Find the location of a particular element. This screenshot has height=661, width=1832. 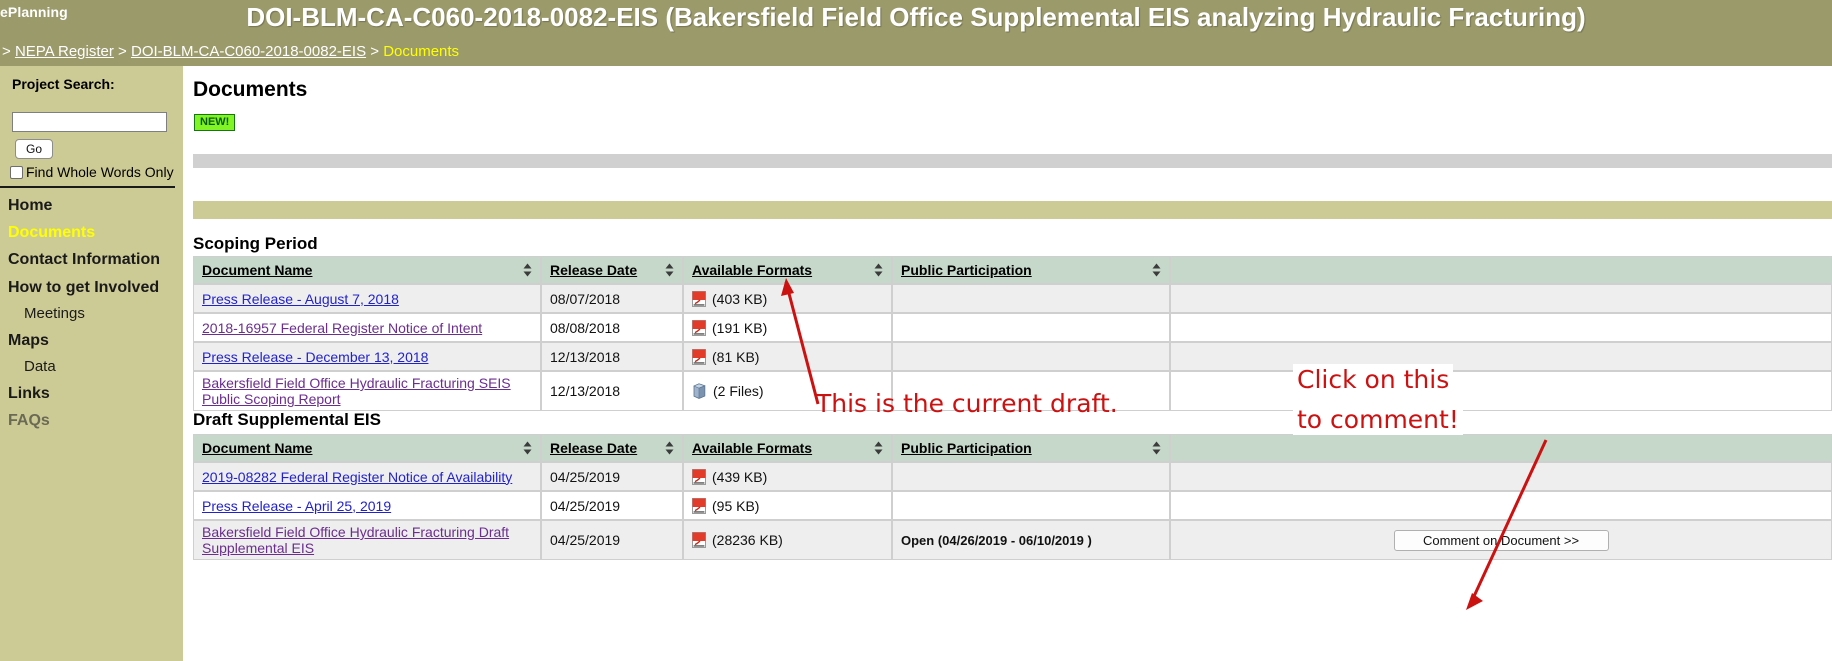

cell-public-participation: Open (04/26/2019 - 06/10/2019 ) is located at coordinates (1031, 540).